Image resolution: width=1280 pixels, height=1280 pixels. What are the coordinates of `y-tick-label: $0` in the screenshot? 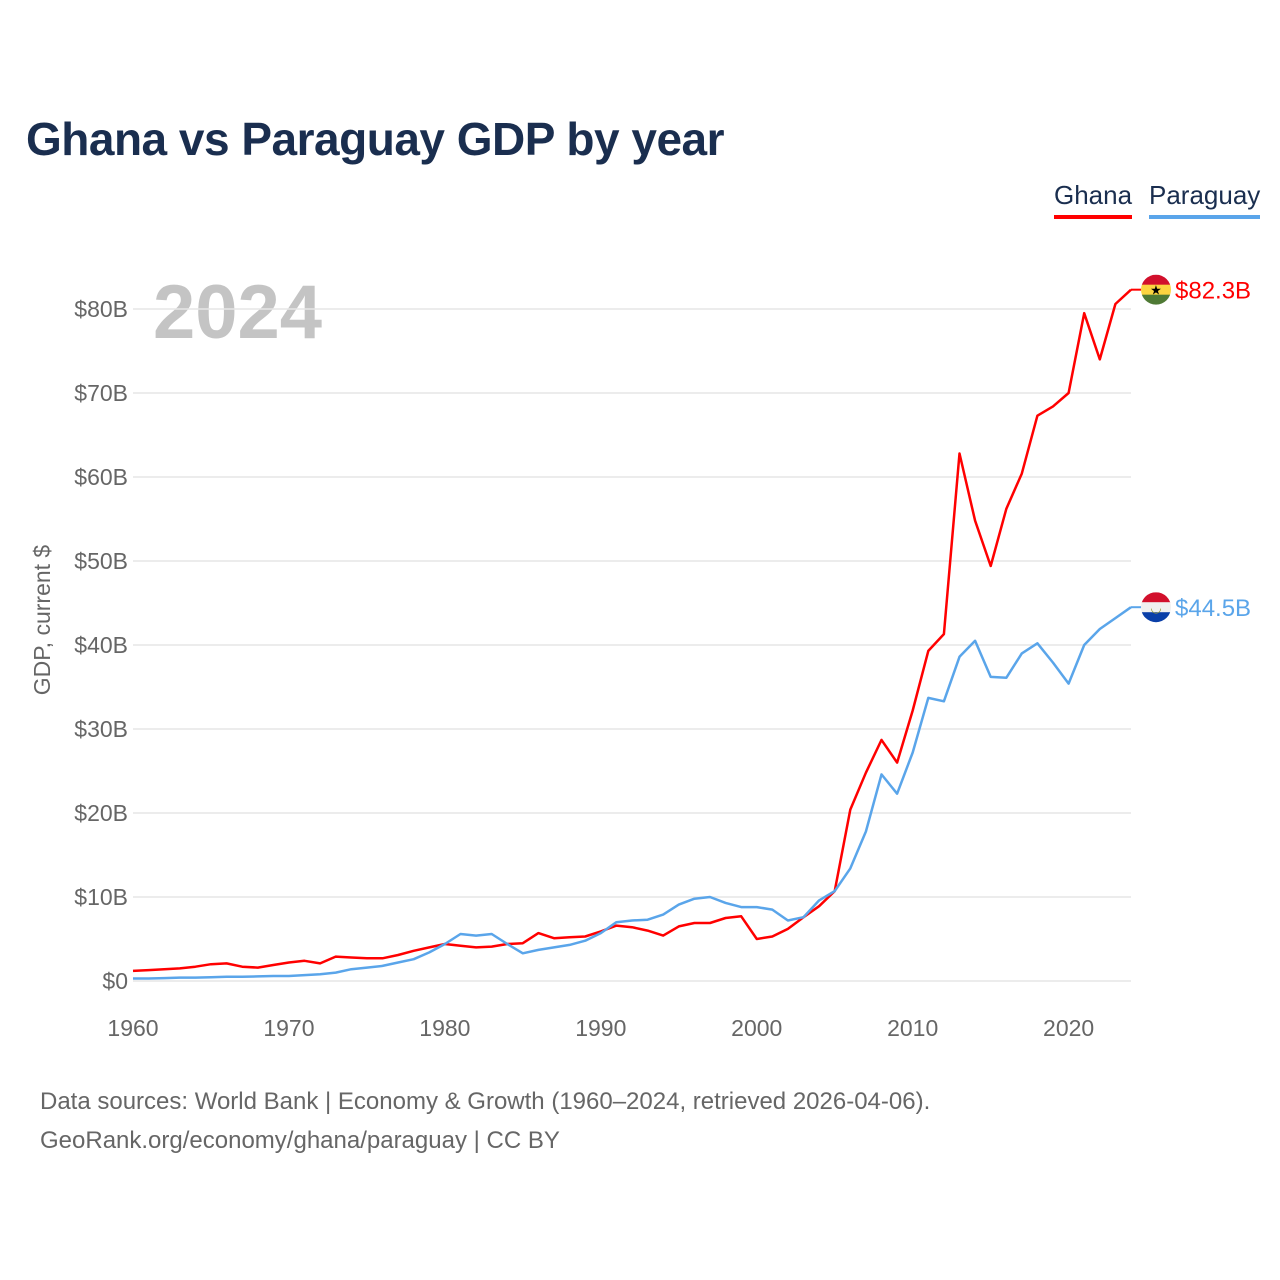 It's located at (115, 981).